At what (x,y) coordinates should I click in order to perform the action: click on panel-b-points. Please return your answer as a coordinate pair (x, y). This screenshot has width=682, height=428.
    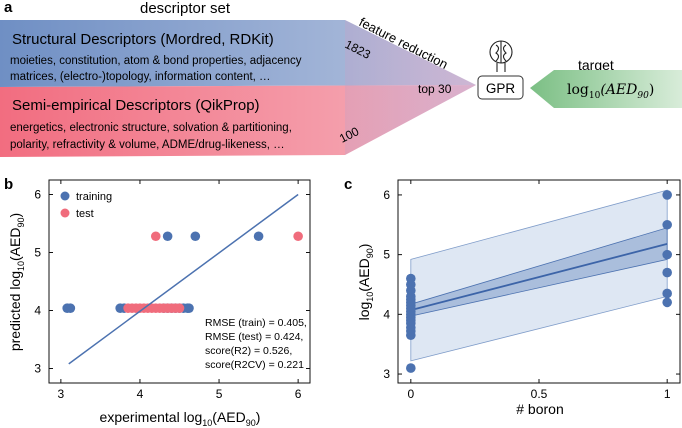
    Looking at the image, I should click on (182, 272).